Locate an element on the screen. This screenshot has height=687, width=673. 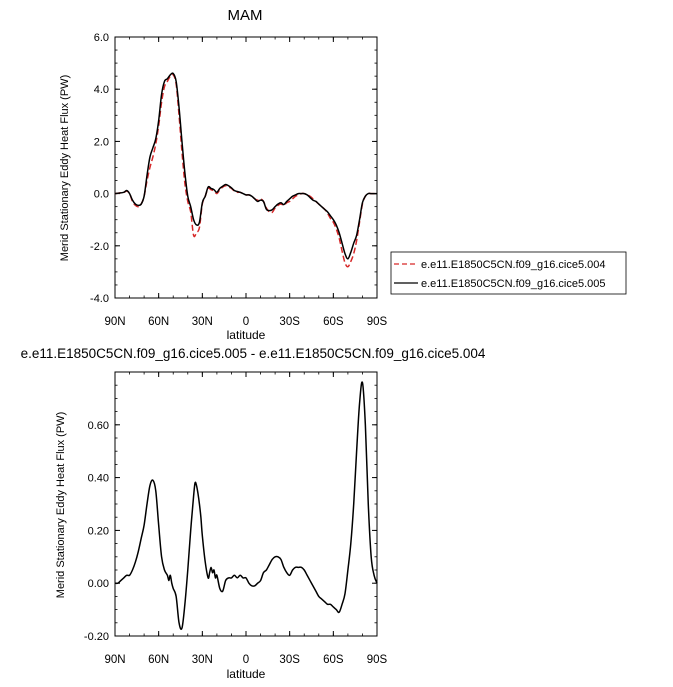
bottom-ytick-label: 0.20 is located at coordinates (98, 531).